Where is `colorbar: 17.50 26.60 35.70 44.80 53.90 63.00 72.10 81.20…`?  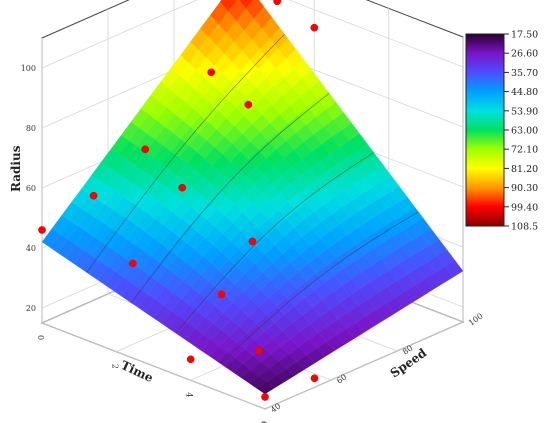
colorbar: 17.50 26.60 35.70 44.80 53.90 63.00 72.10 81.20… is located at coordinates (501, 131).